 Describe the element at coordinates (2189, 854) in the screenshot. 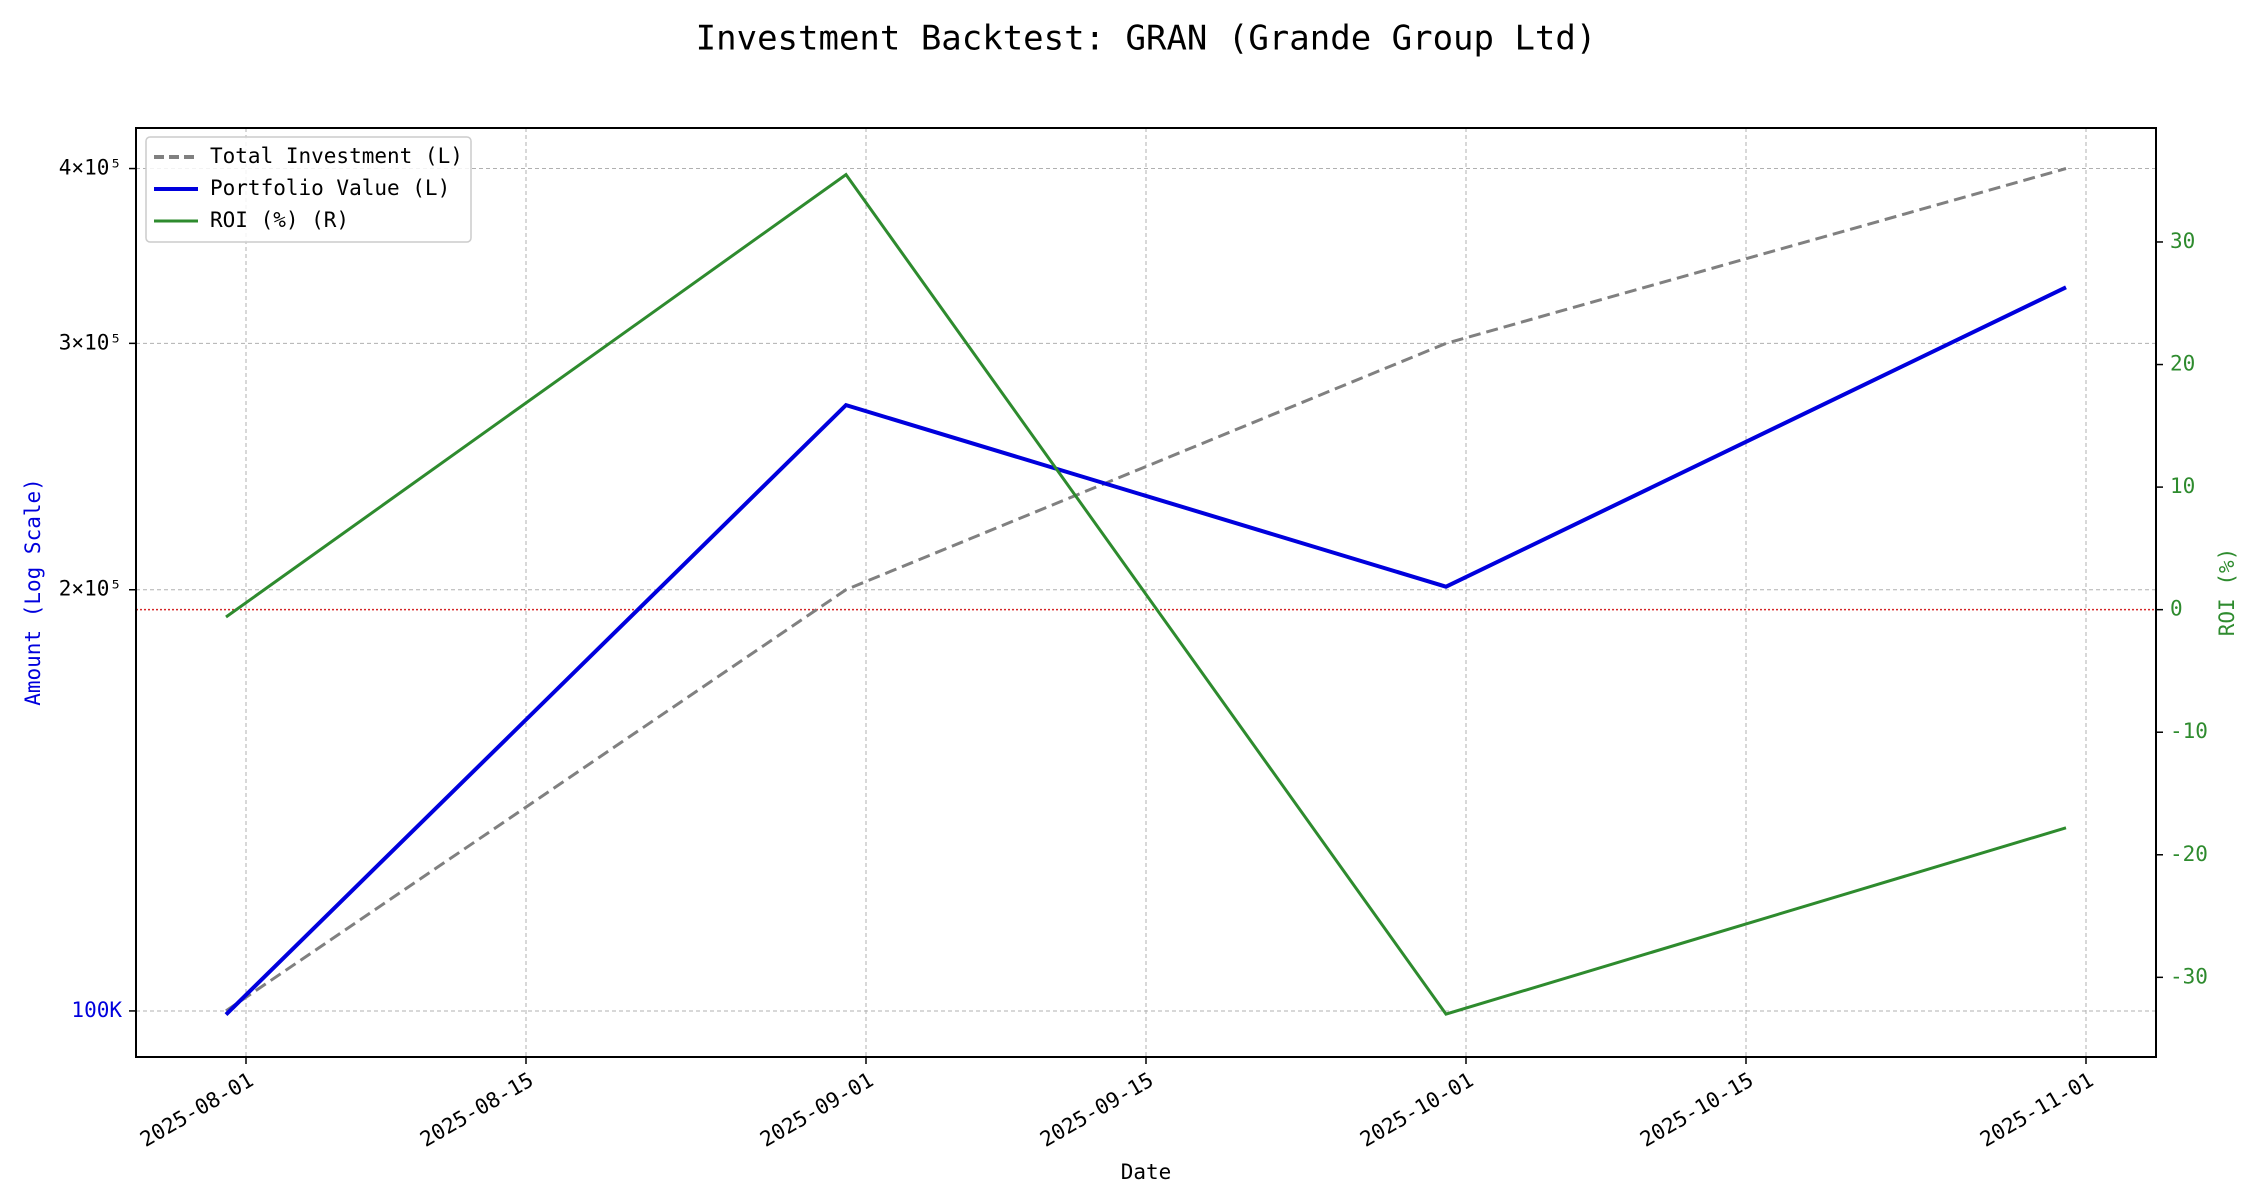

I see `y2-tick-label: -20` at that location.